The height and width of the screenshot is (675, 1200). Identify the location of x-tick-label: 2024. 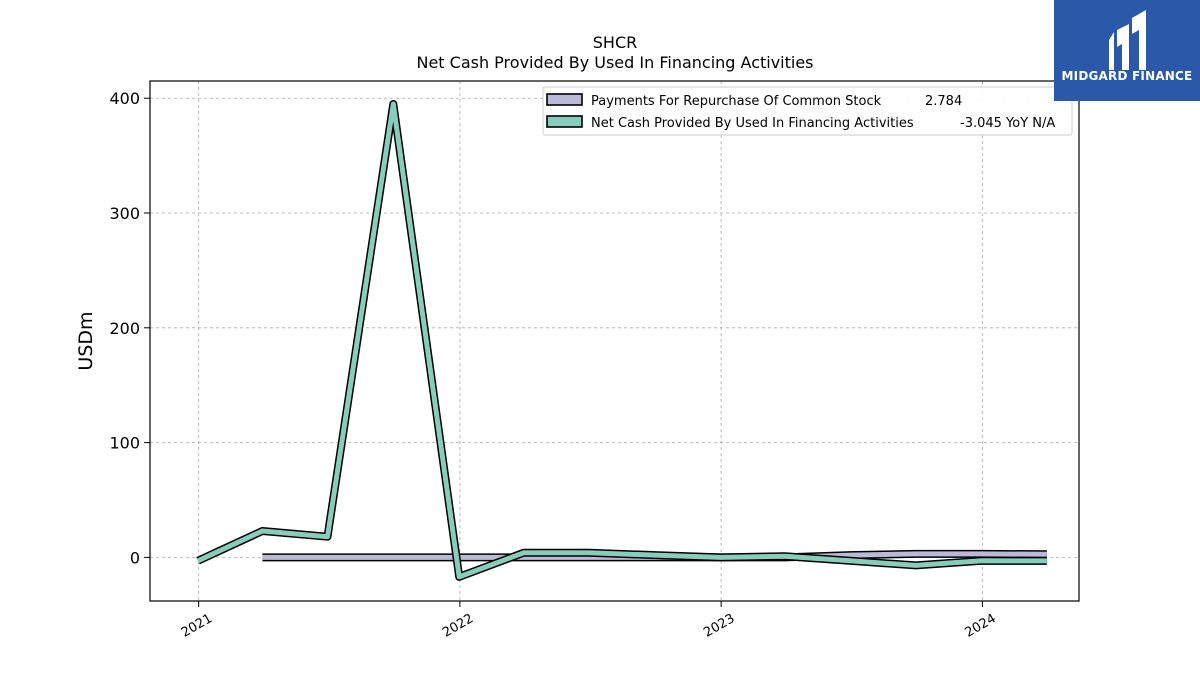
(981, 626).